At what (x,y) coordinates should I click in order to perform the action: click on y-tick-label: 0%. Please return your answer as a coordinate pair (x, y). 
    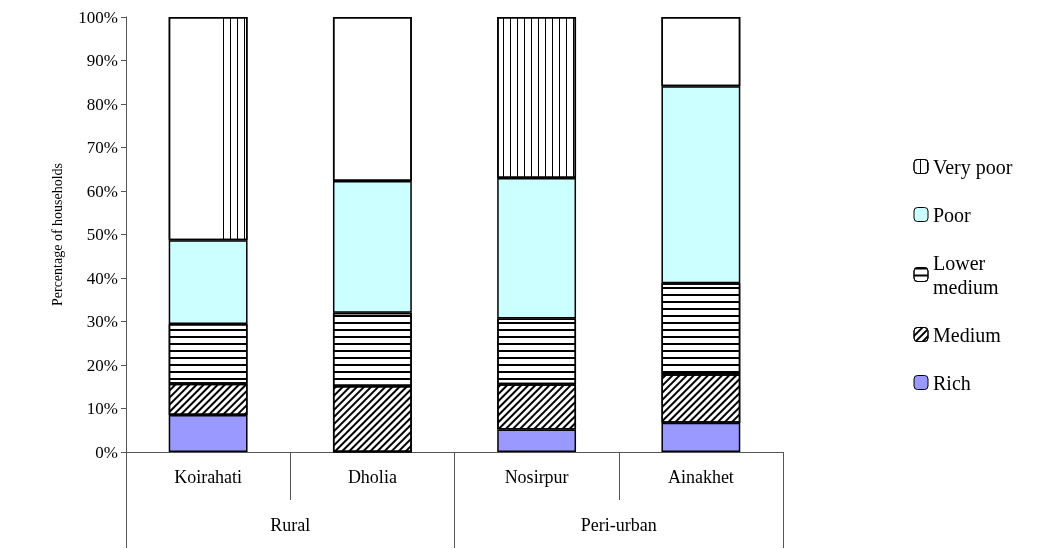
    Looking at the image, I should click on (106, 452).